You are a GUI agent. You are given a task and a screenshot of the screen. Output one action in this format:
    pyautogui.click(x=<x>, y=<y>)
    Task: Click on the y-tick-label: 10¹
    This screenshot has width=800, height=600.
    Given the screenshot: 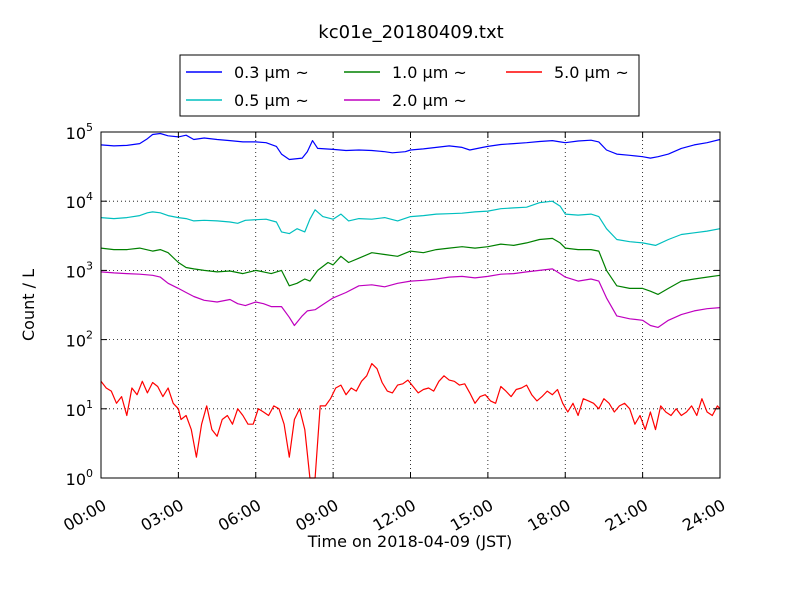 What is the action you would take?
    pyautogui.click(x=79, y=409)
    